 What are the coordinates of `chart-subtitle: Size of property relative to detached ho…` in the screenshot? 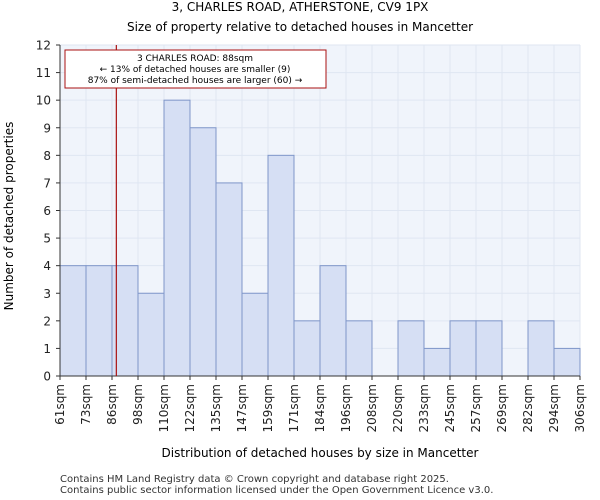 It's located at (300, 27).